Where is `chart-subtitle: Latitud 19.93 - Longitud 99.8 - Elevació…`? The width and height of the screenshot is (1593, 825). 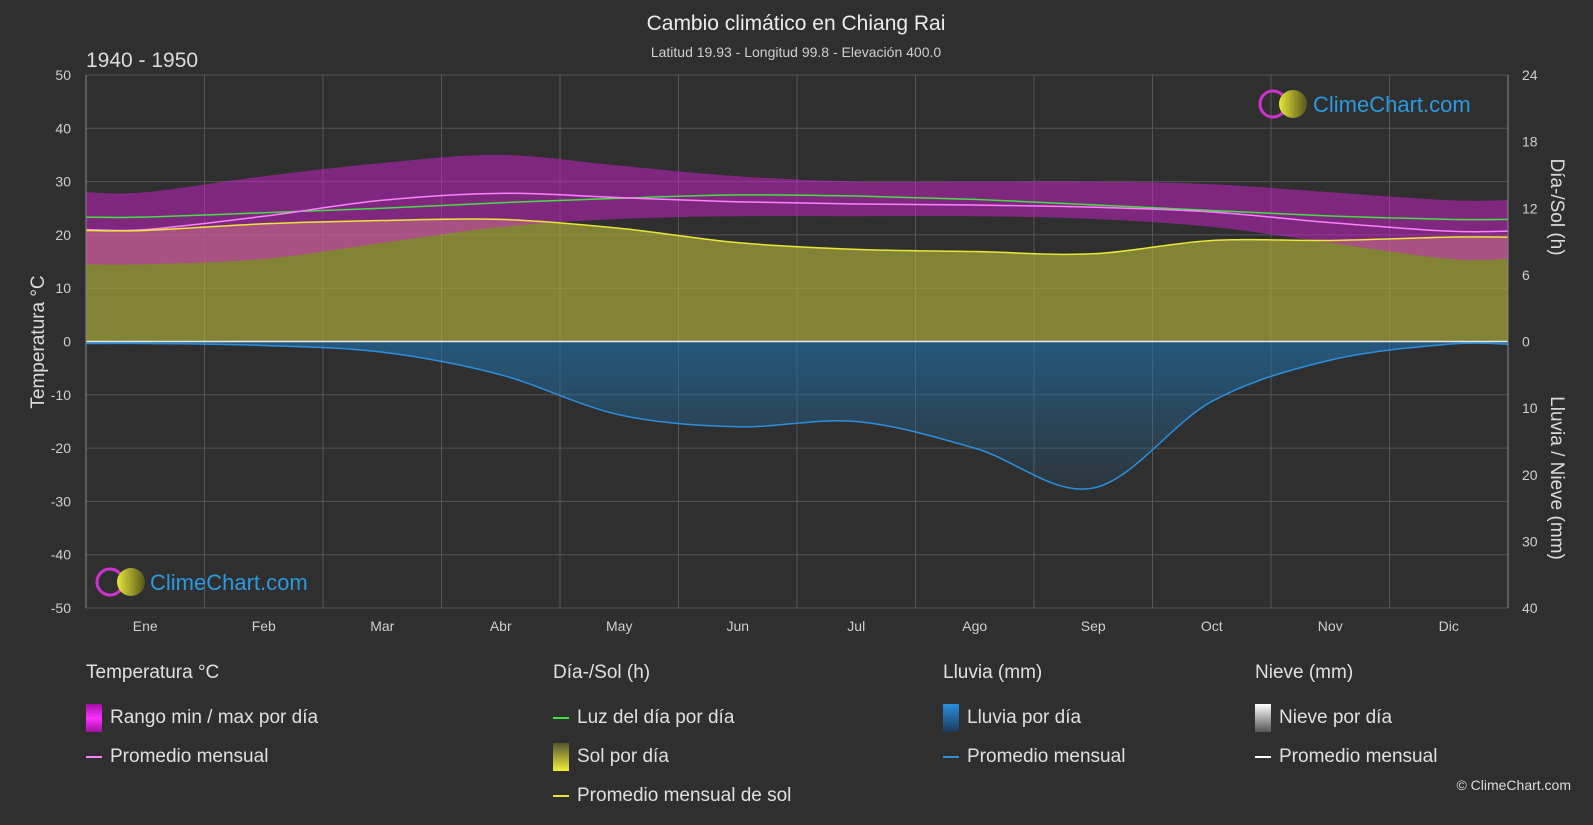
chart-subtitle: Latitud 19.93 - Longitud 99.8 - Elevació… is located at coordinates (796, 52).